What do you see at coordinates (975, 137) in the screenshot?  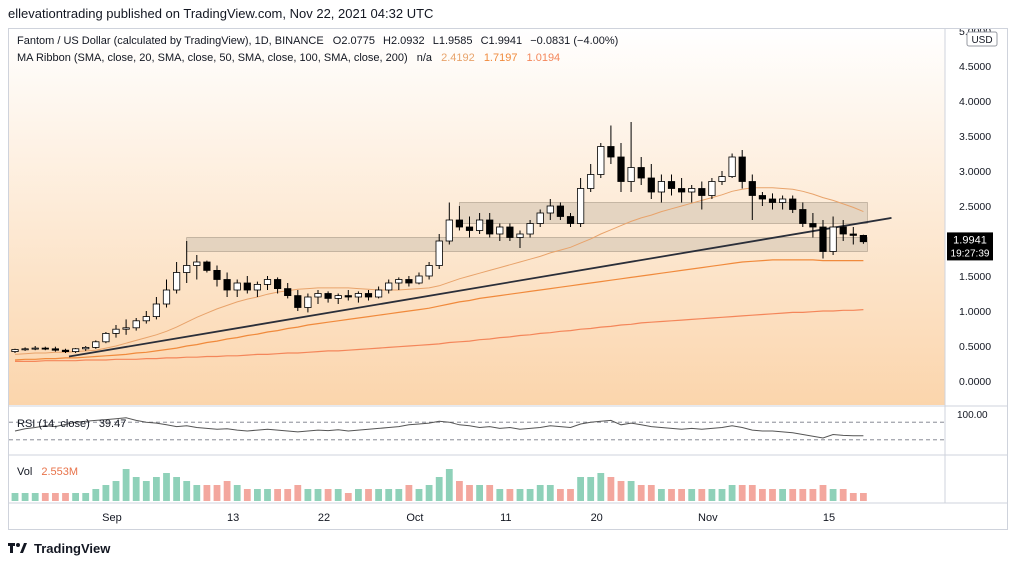 I see `price-axis-tick: 3.5000` at bounding box center [975, 137].